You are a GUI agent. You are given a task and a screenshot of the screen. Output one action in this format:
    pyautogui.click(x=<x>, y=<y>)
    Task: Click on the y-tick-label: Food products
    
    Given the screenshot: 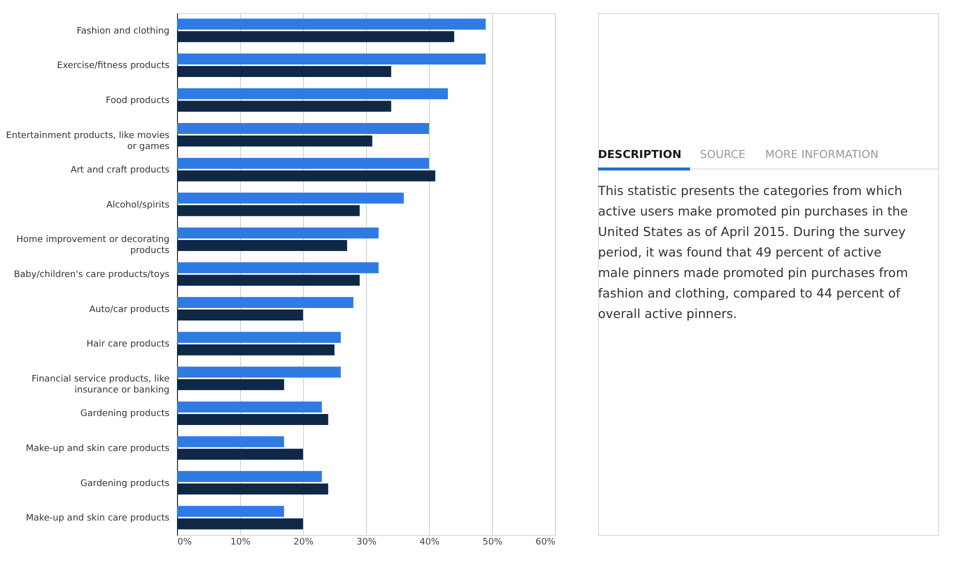 What is the action you would take?
    pyautogui.click(x=138, y=101)
    